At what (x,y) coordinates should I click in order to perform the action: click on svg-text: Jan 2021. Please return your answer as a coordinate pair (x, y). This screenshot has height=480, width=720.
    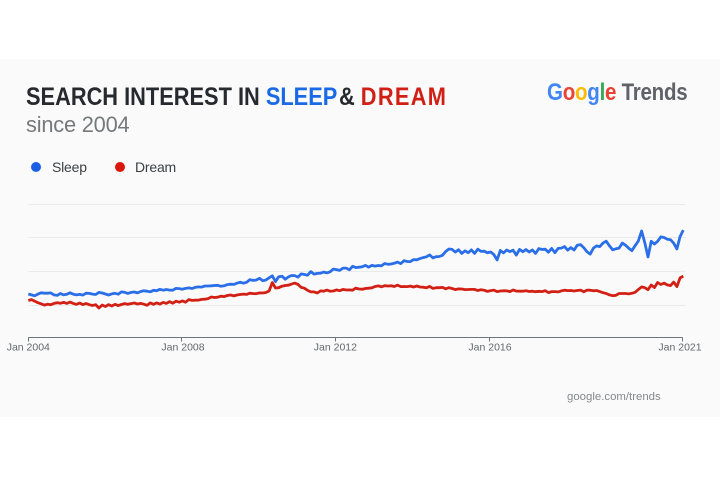
    Looking at the image, I should click on (679, 348).